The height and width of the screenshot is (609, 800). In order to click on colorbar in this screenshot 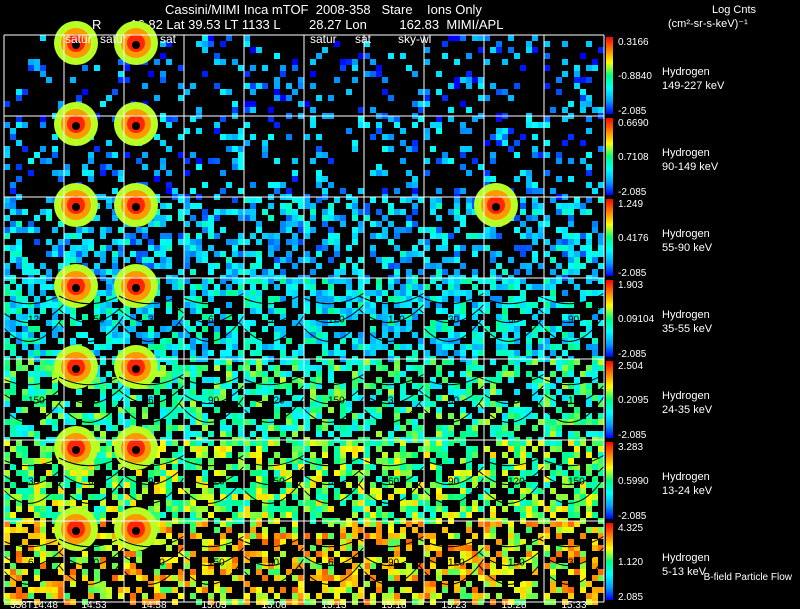, I will do `click(609, 75)`.